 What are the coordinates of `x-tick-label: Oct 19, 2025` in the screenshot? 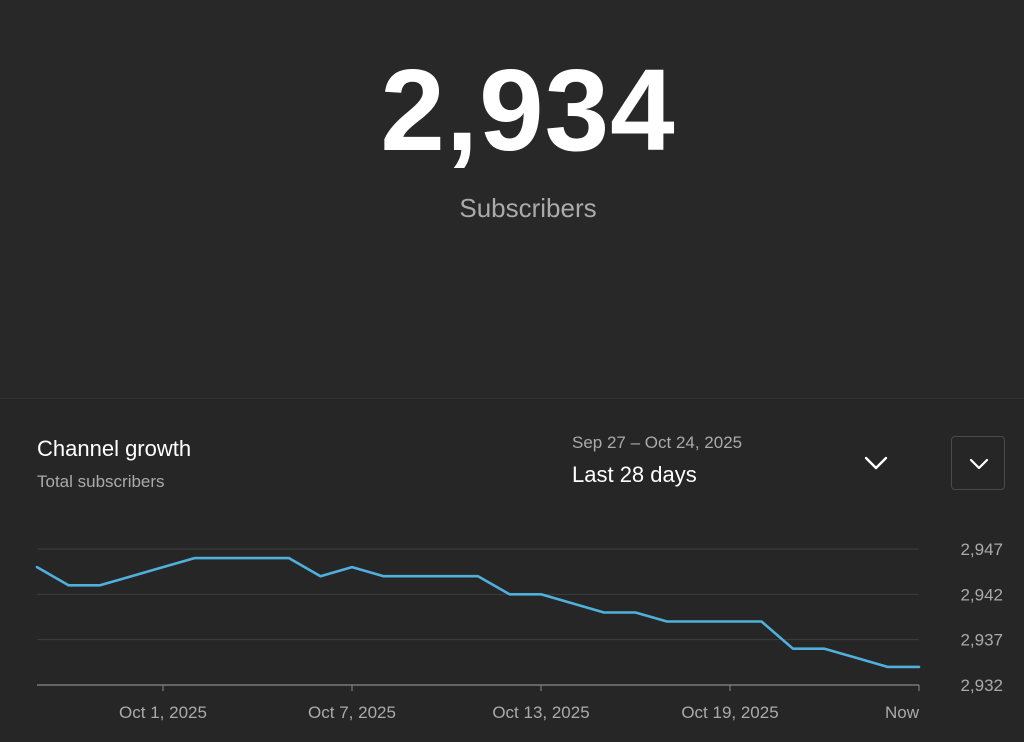 It's located at (729, 712).